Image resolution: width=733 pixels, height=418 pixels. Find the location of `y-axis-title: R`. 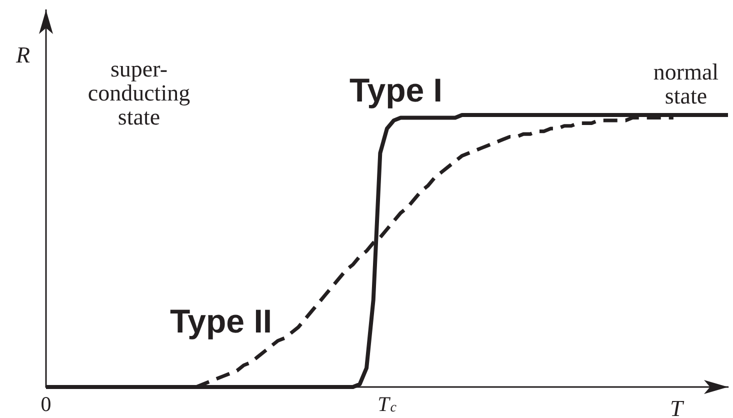

y-axis-title: R is located at coordinates (22, 55).